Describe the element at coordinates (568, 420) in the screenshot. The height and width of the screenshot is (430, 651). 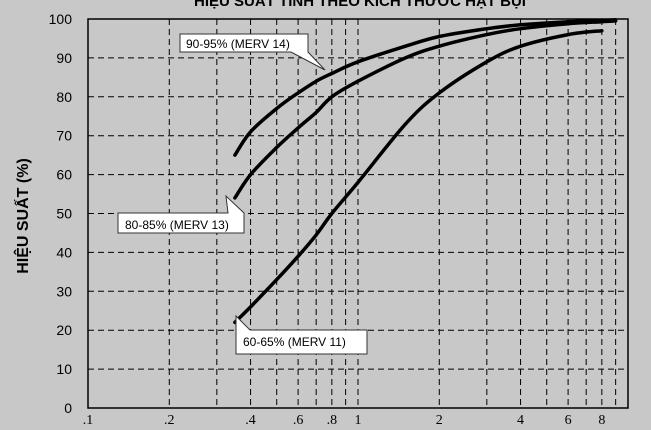
I see `x-tick-label: 6` at that location.